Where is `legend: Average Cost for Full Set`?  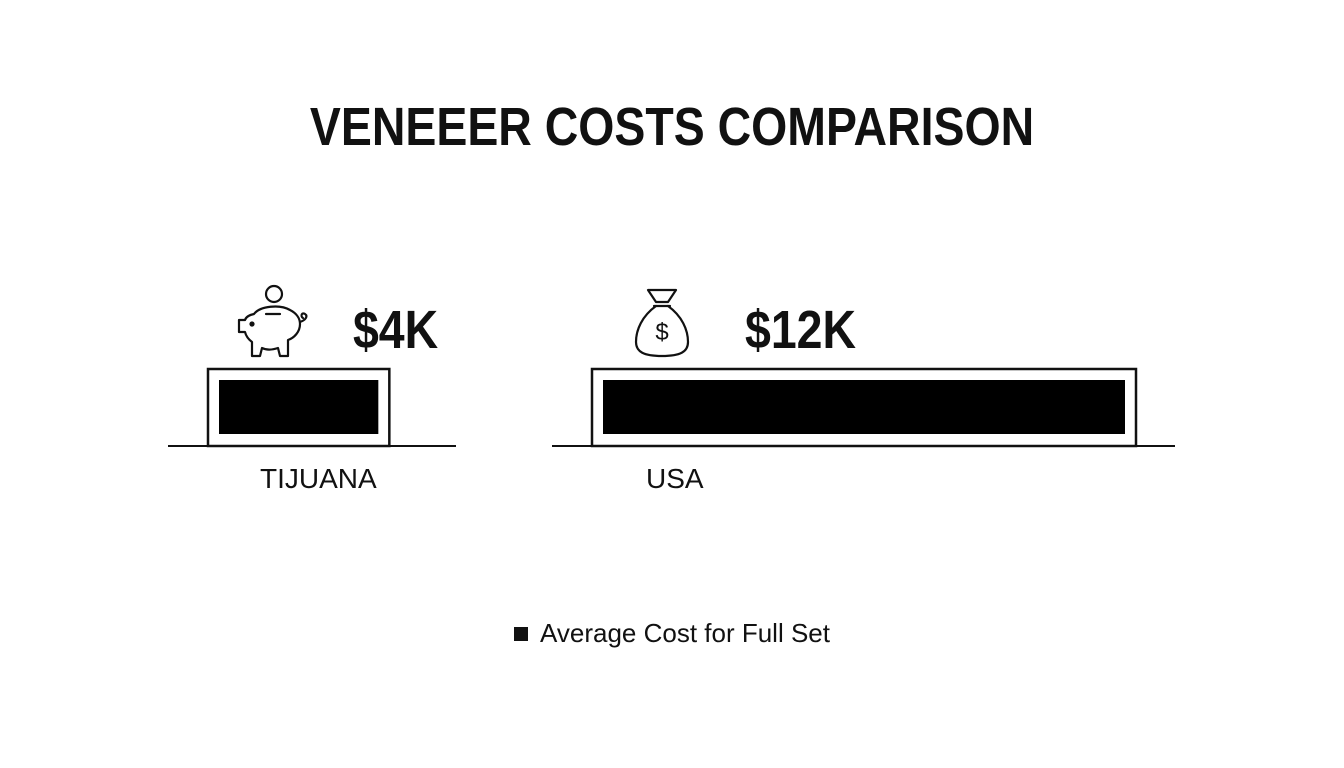 legend: Average Cost for Full Set is located at coordinates (672, 633).